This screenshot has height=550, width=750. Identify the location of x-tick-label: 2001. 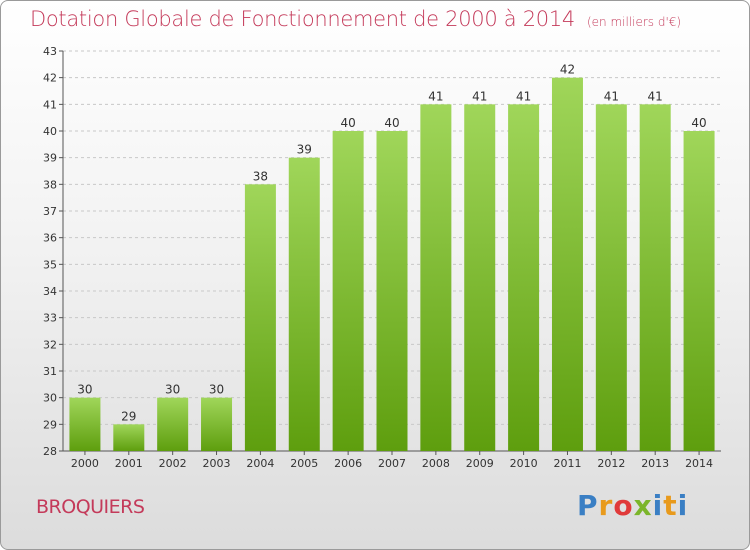
(129, 463).